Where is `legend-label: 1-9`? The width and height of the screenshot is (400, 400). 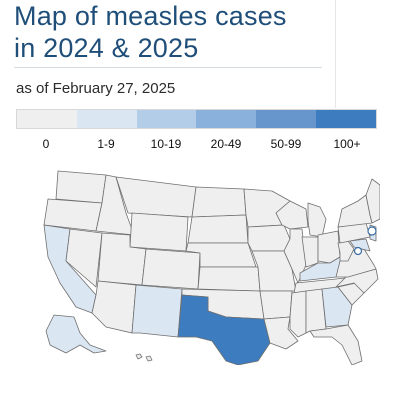
legend-label: 1-9 is located at coordinates (106, 144).